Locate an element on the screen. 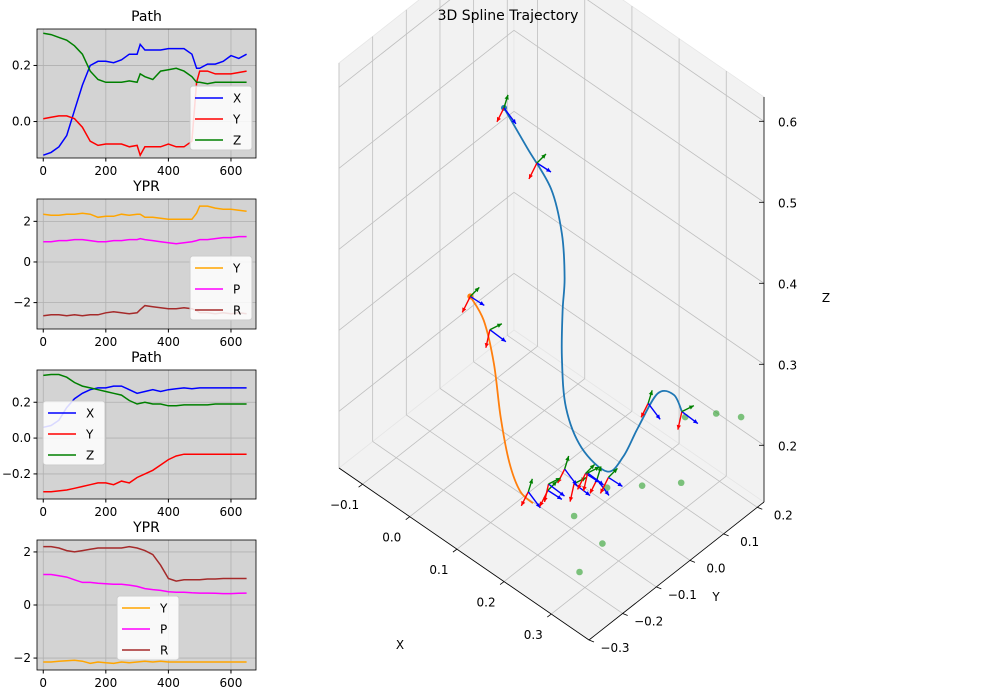 This screenshot has width=1000, height=700. x-tick-label: 0.1 is located at coordinates (438, 570).